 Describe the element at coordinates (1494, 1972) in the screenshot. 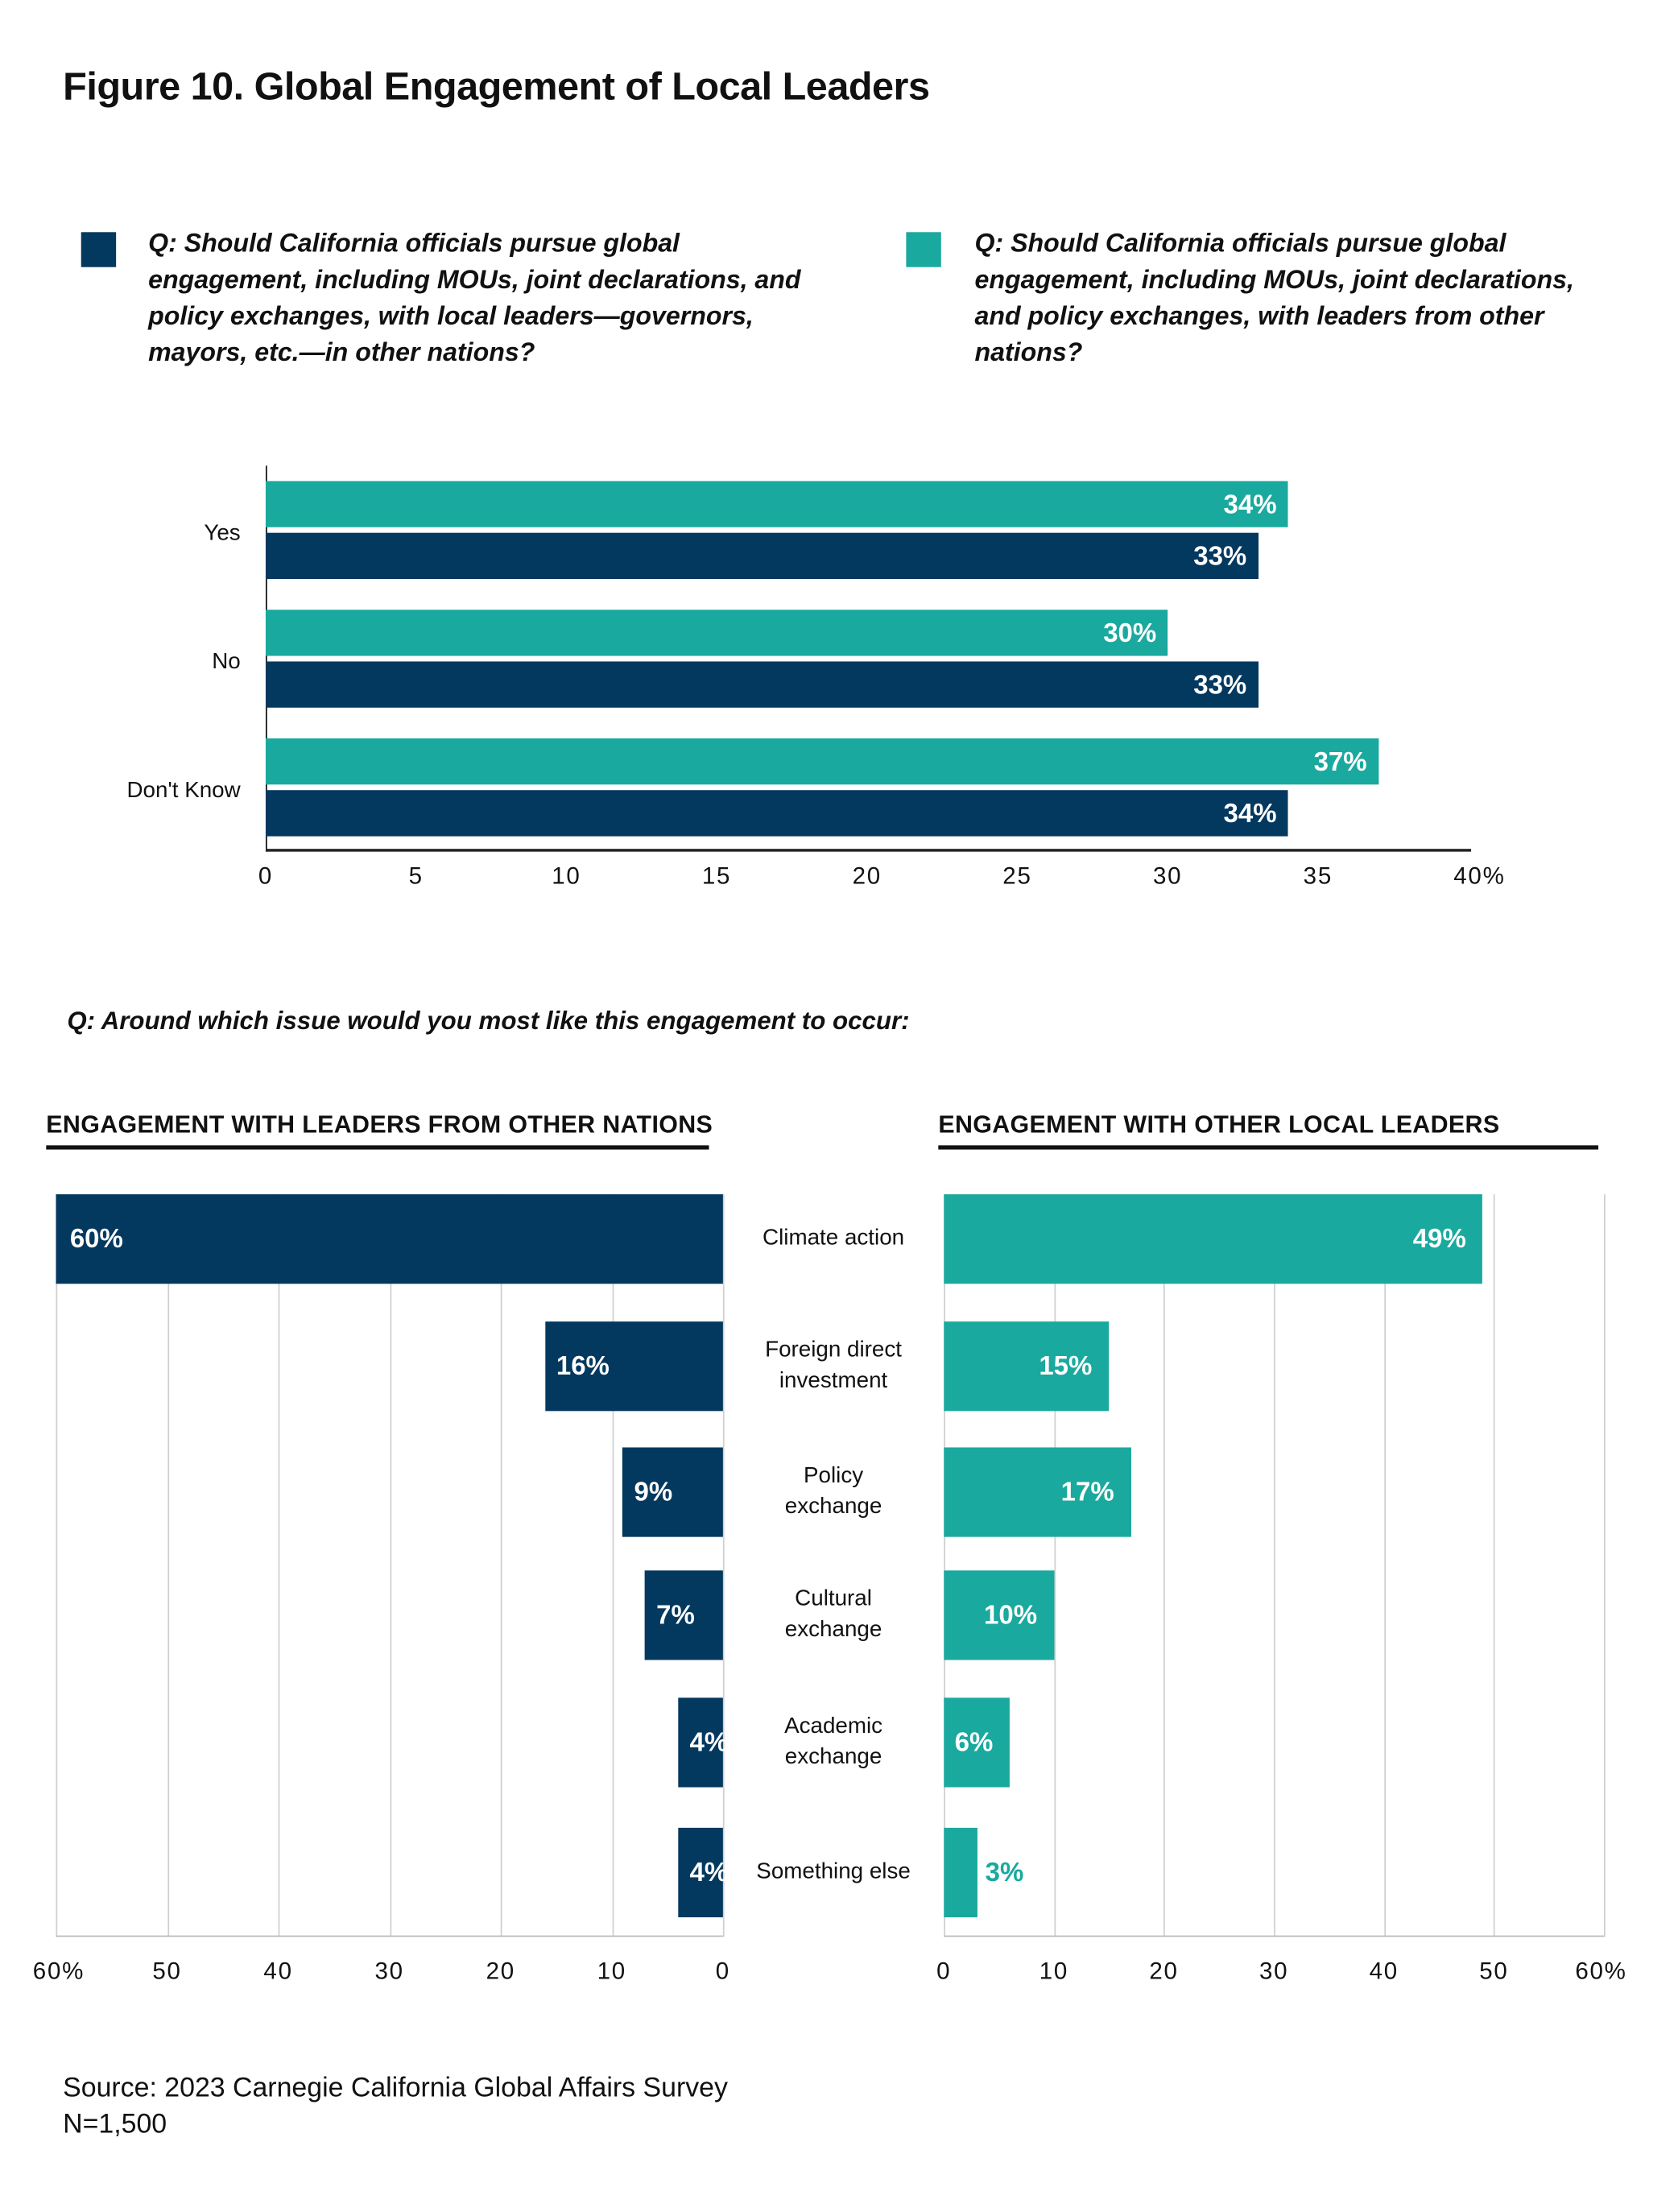

I see `right-x-tick-label: 50` at that location.